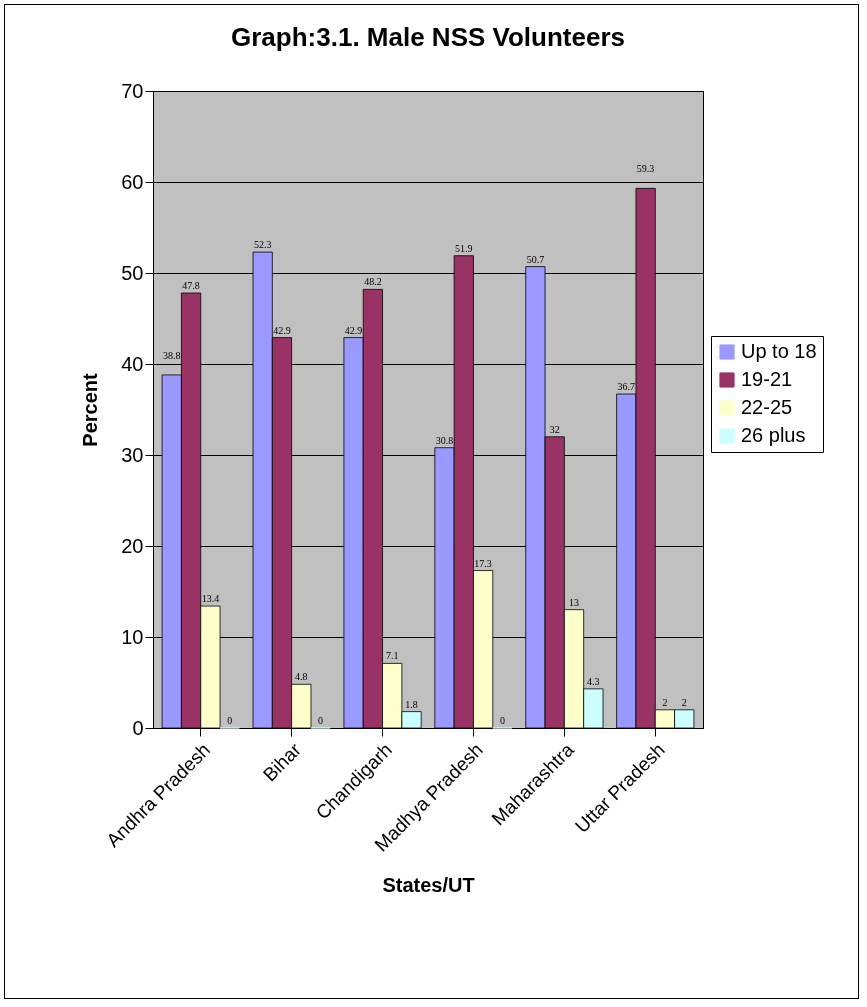  Describe the element at coordinates (132, 272) in the screenshot. I see `y-tick-label: 50` at that location.